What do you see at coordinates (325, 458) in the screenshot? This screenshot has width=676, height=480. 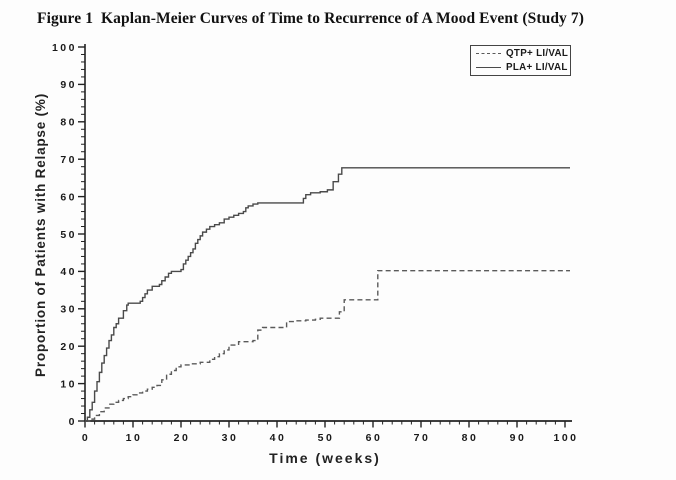 I see `x-axis-title: Time (weeks)` at bounding box center [325, 458].